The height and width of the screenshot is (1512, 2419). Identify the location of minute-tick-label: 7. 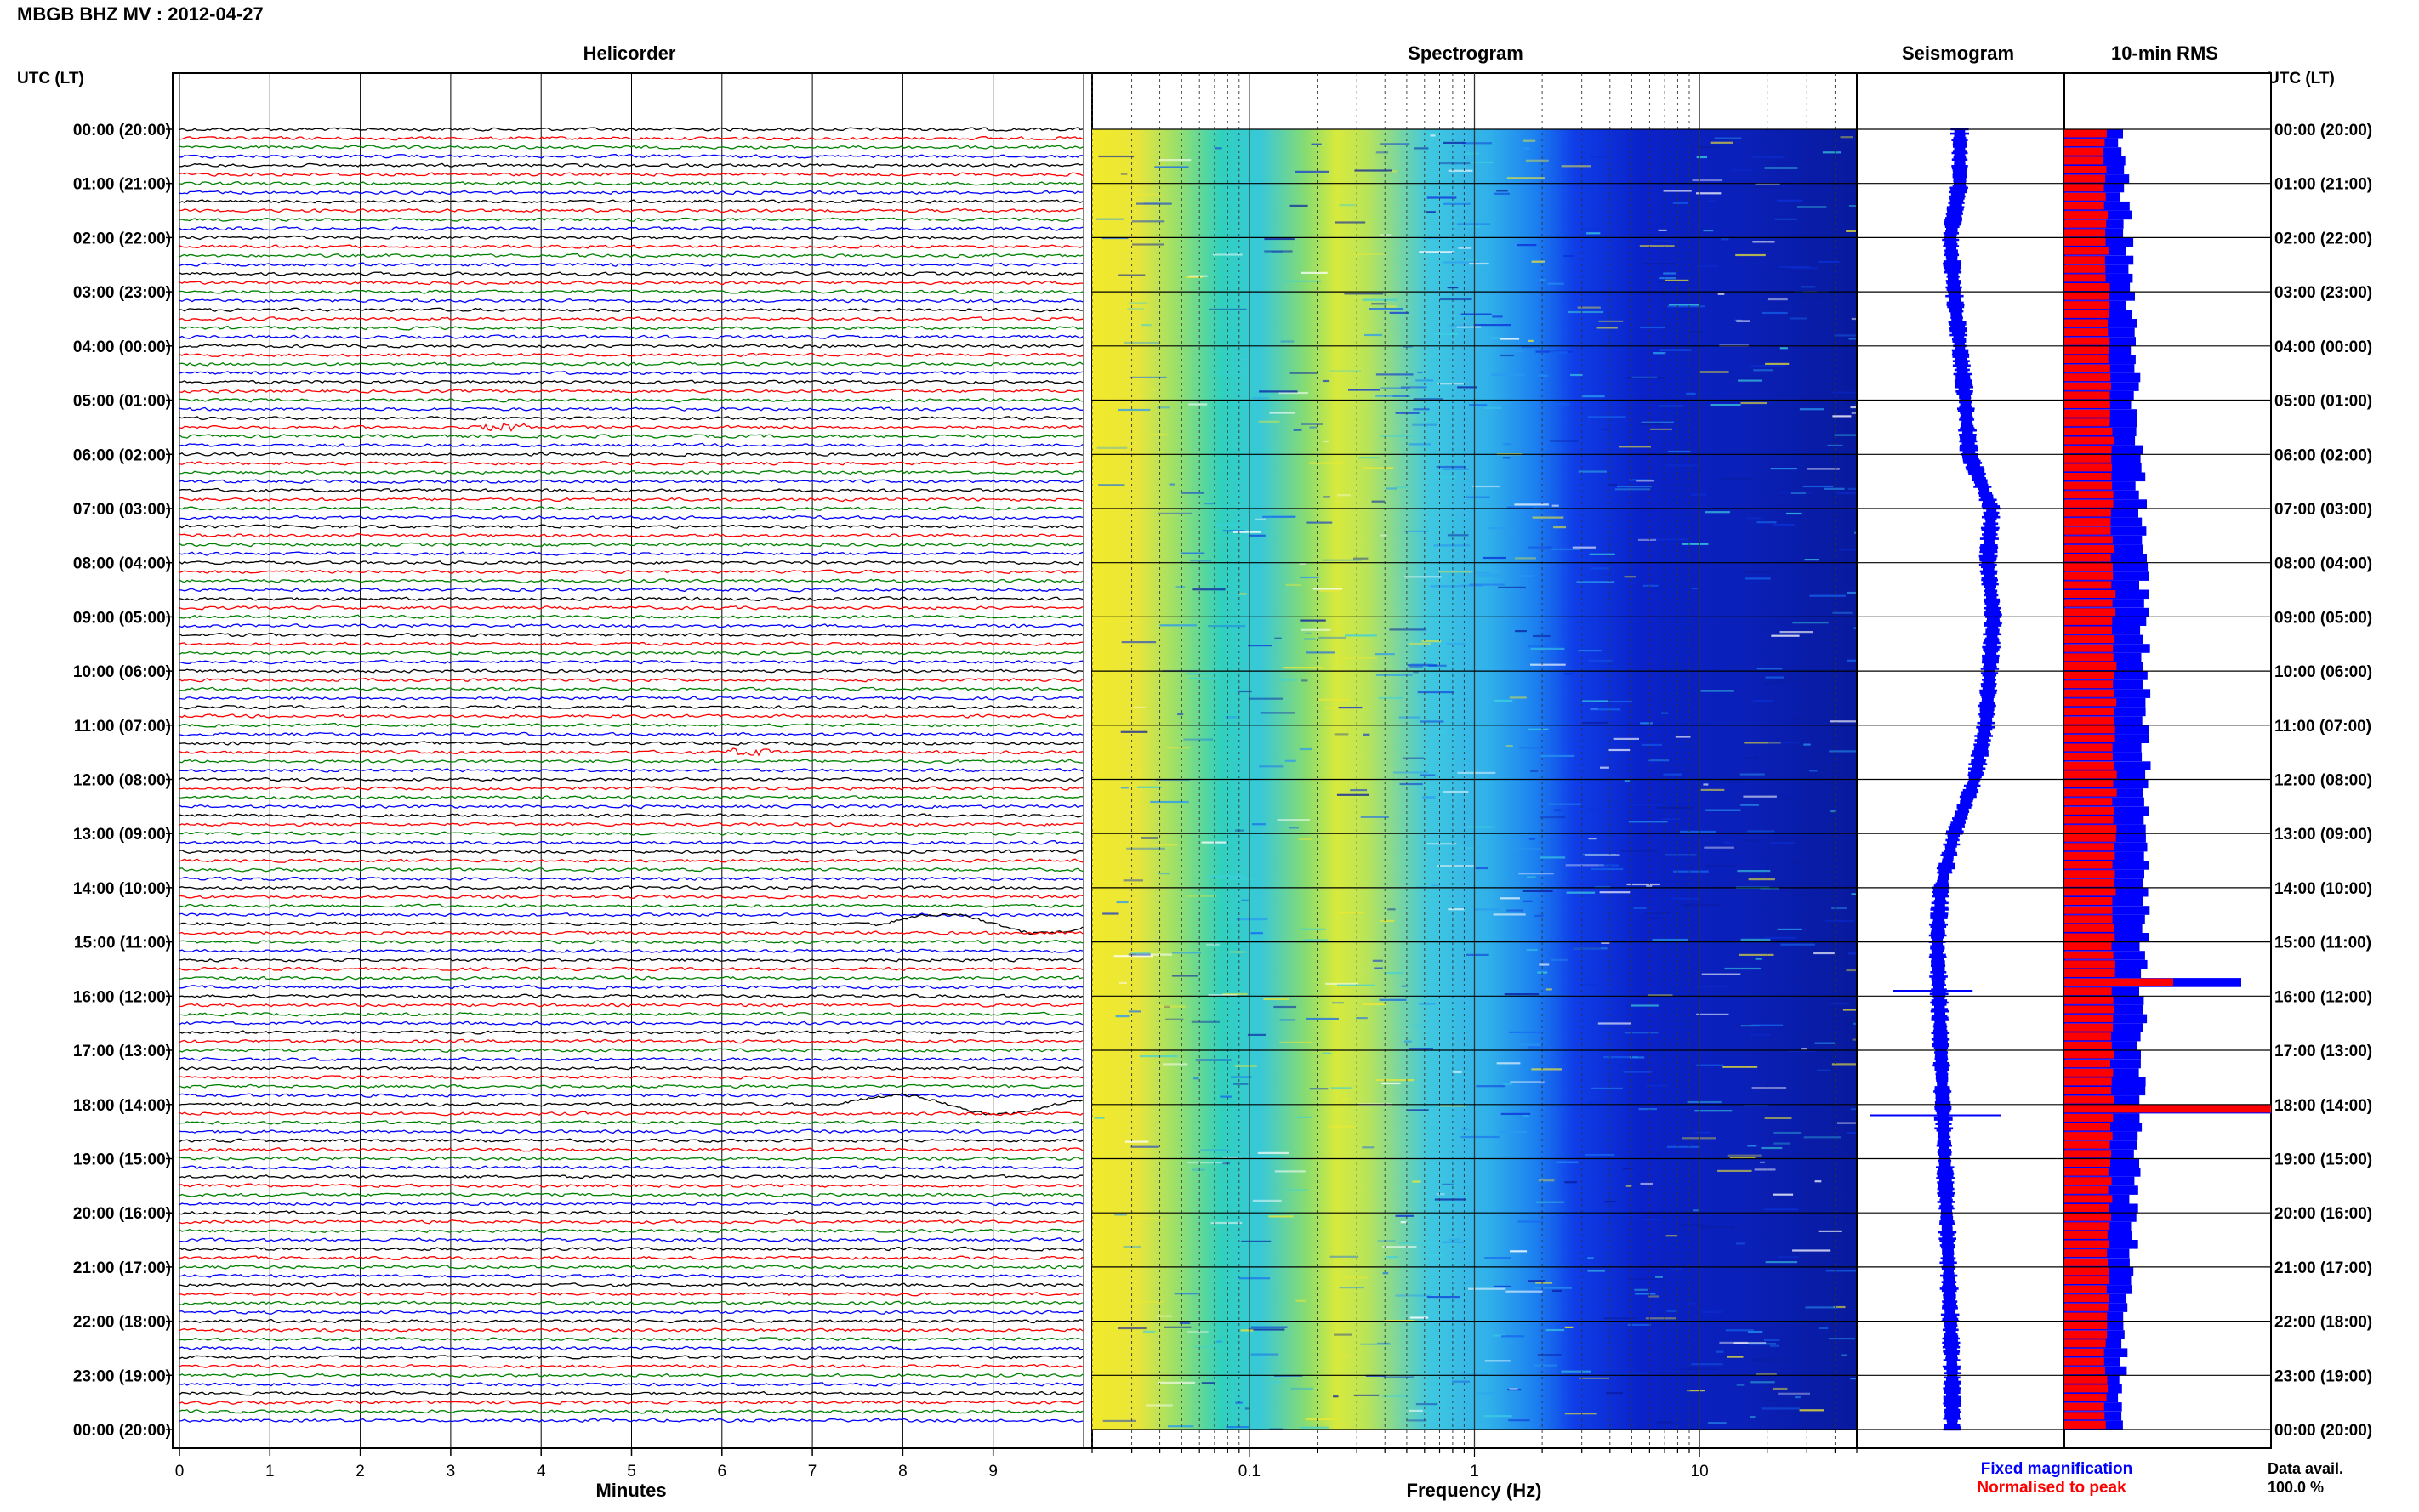
(812, 1472).